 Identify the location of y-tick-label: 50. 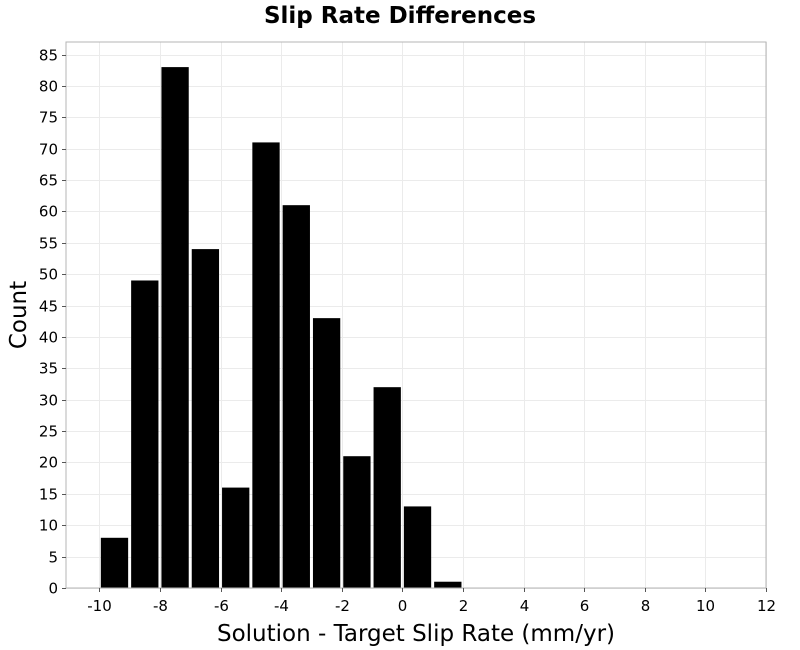
(48, 275).